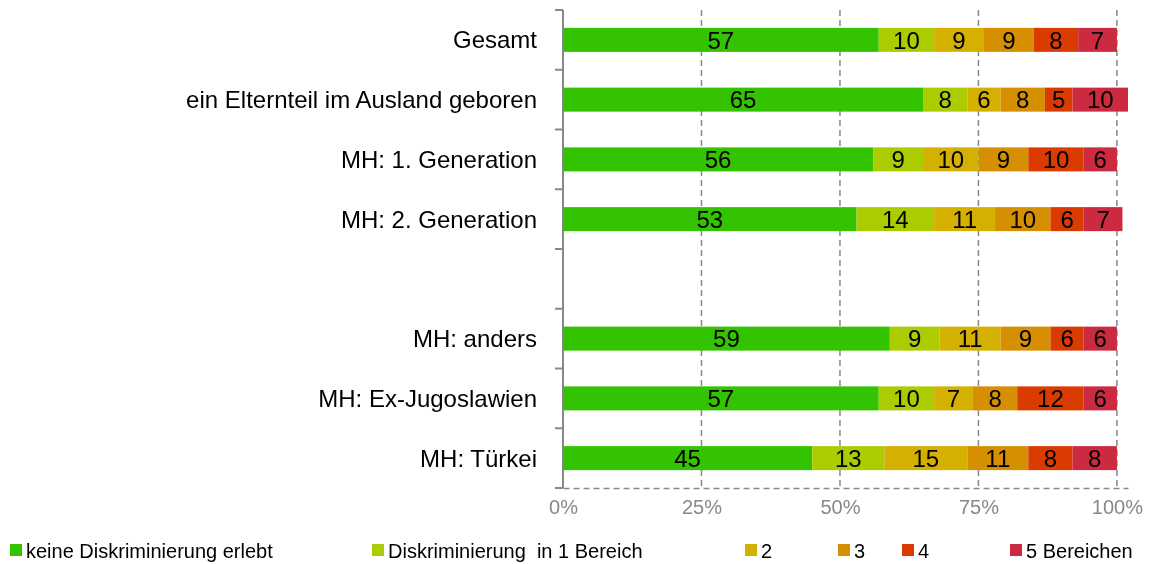 This screenshot has width=1156, height=564. I want to click on data-label: 12, so click(1050, 399).